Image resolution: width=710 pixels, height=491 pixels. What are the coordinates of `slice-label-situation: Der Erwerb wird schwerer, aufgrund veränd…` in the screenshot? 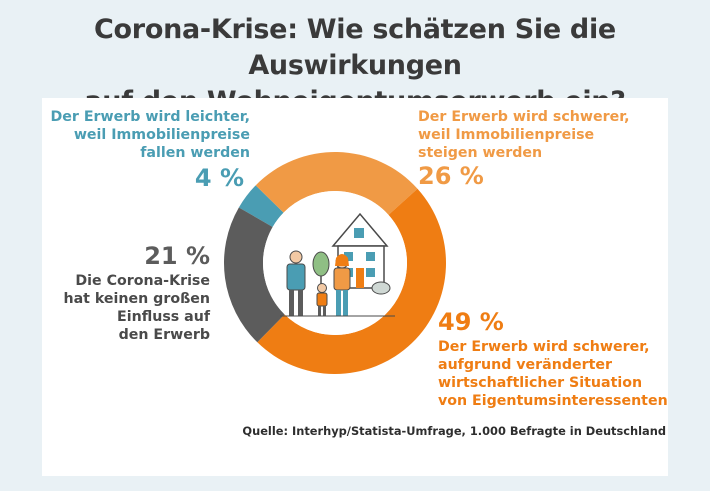 It's located at (553, 374).